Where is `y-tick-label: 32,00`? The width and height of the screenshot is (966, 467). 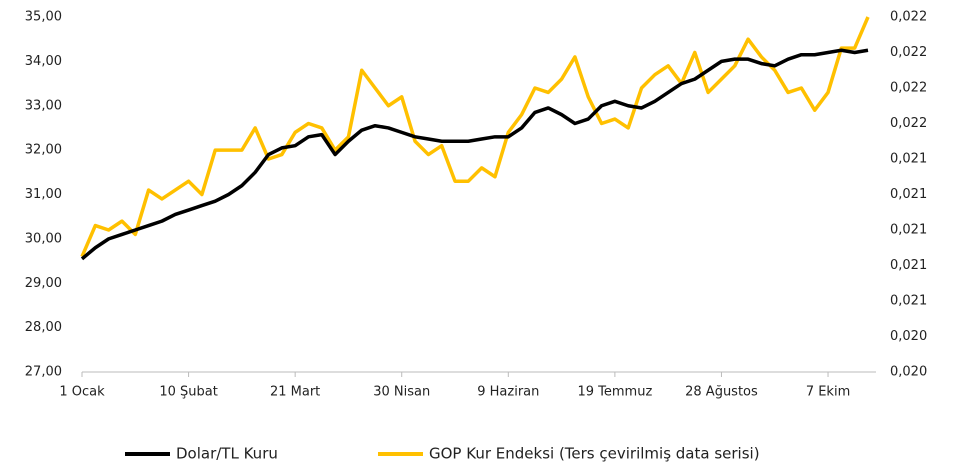 y-tick-label: 32,00 is located at coordinates (43, 150).